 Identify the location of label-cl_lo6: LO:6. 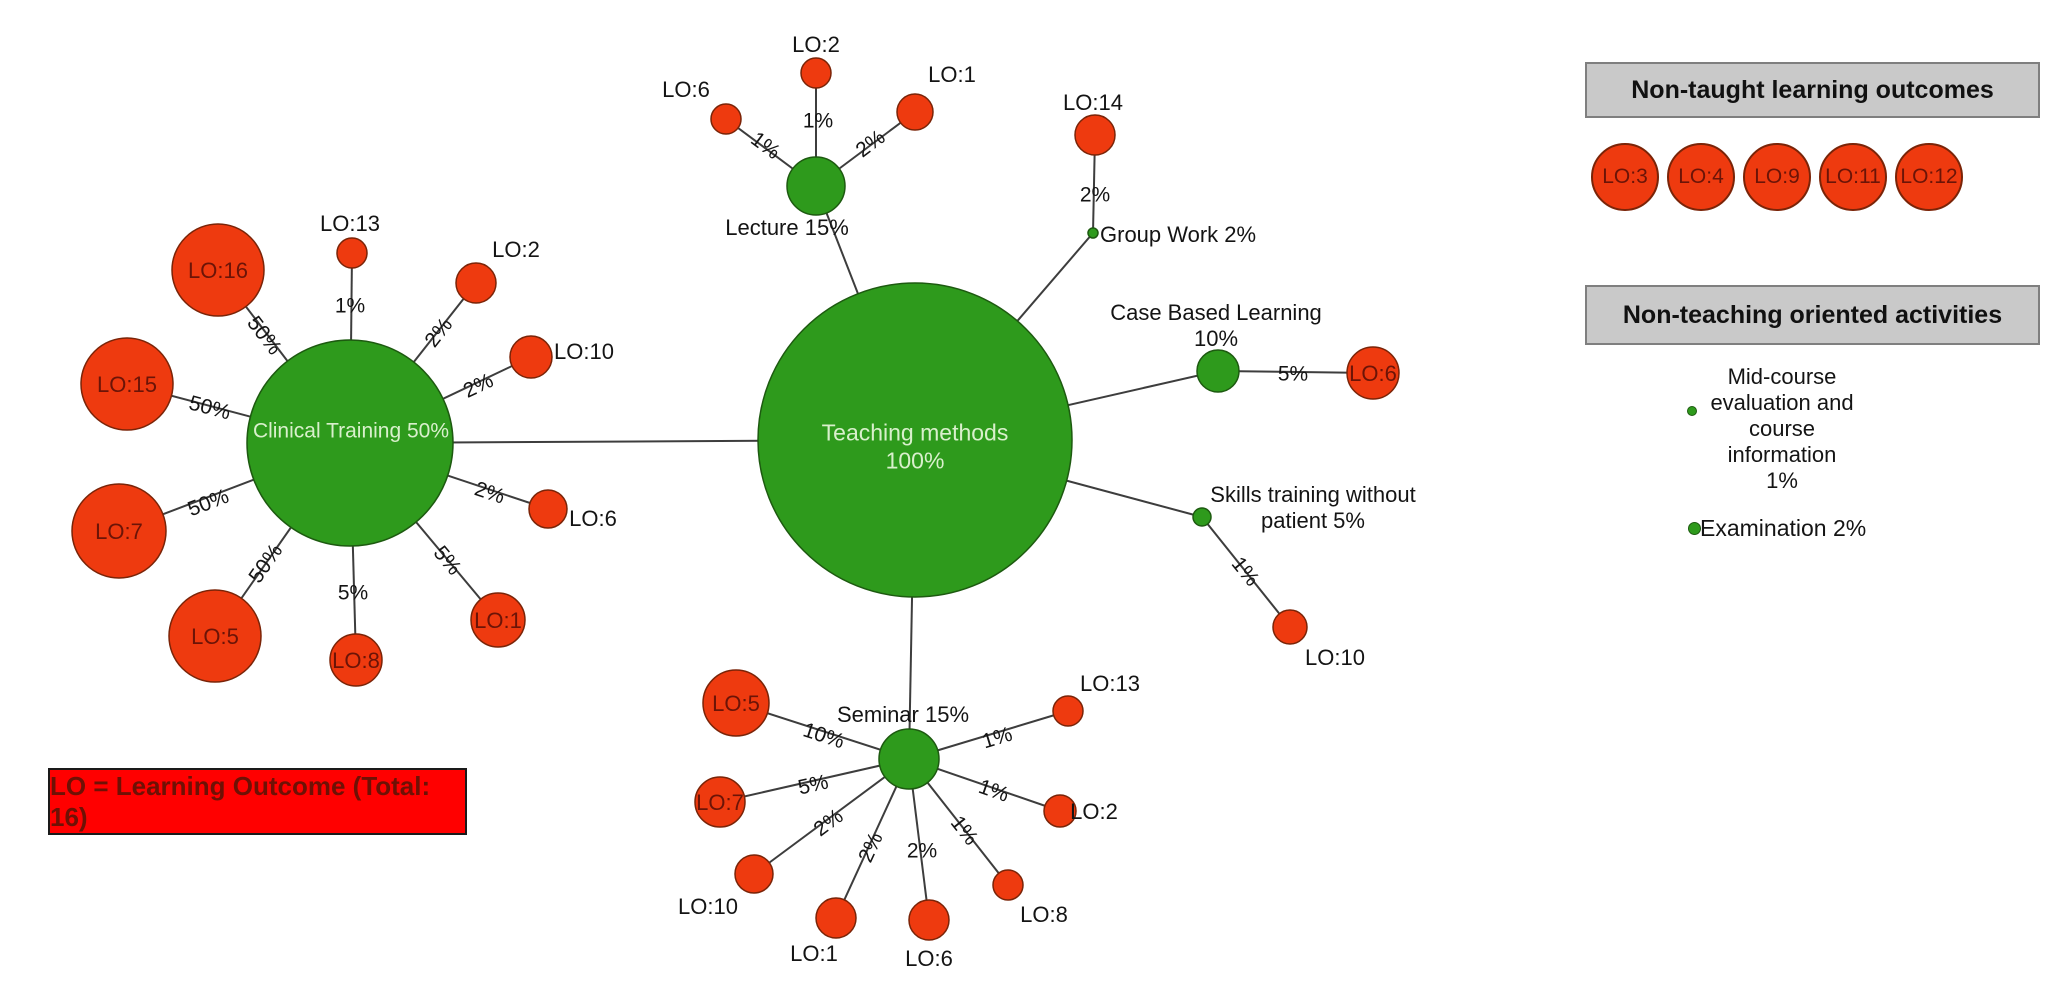
(593, 518).